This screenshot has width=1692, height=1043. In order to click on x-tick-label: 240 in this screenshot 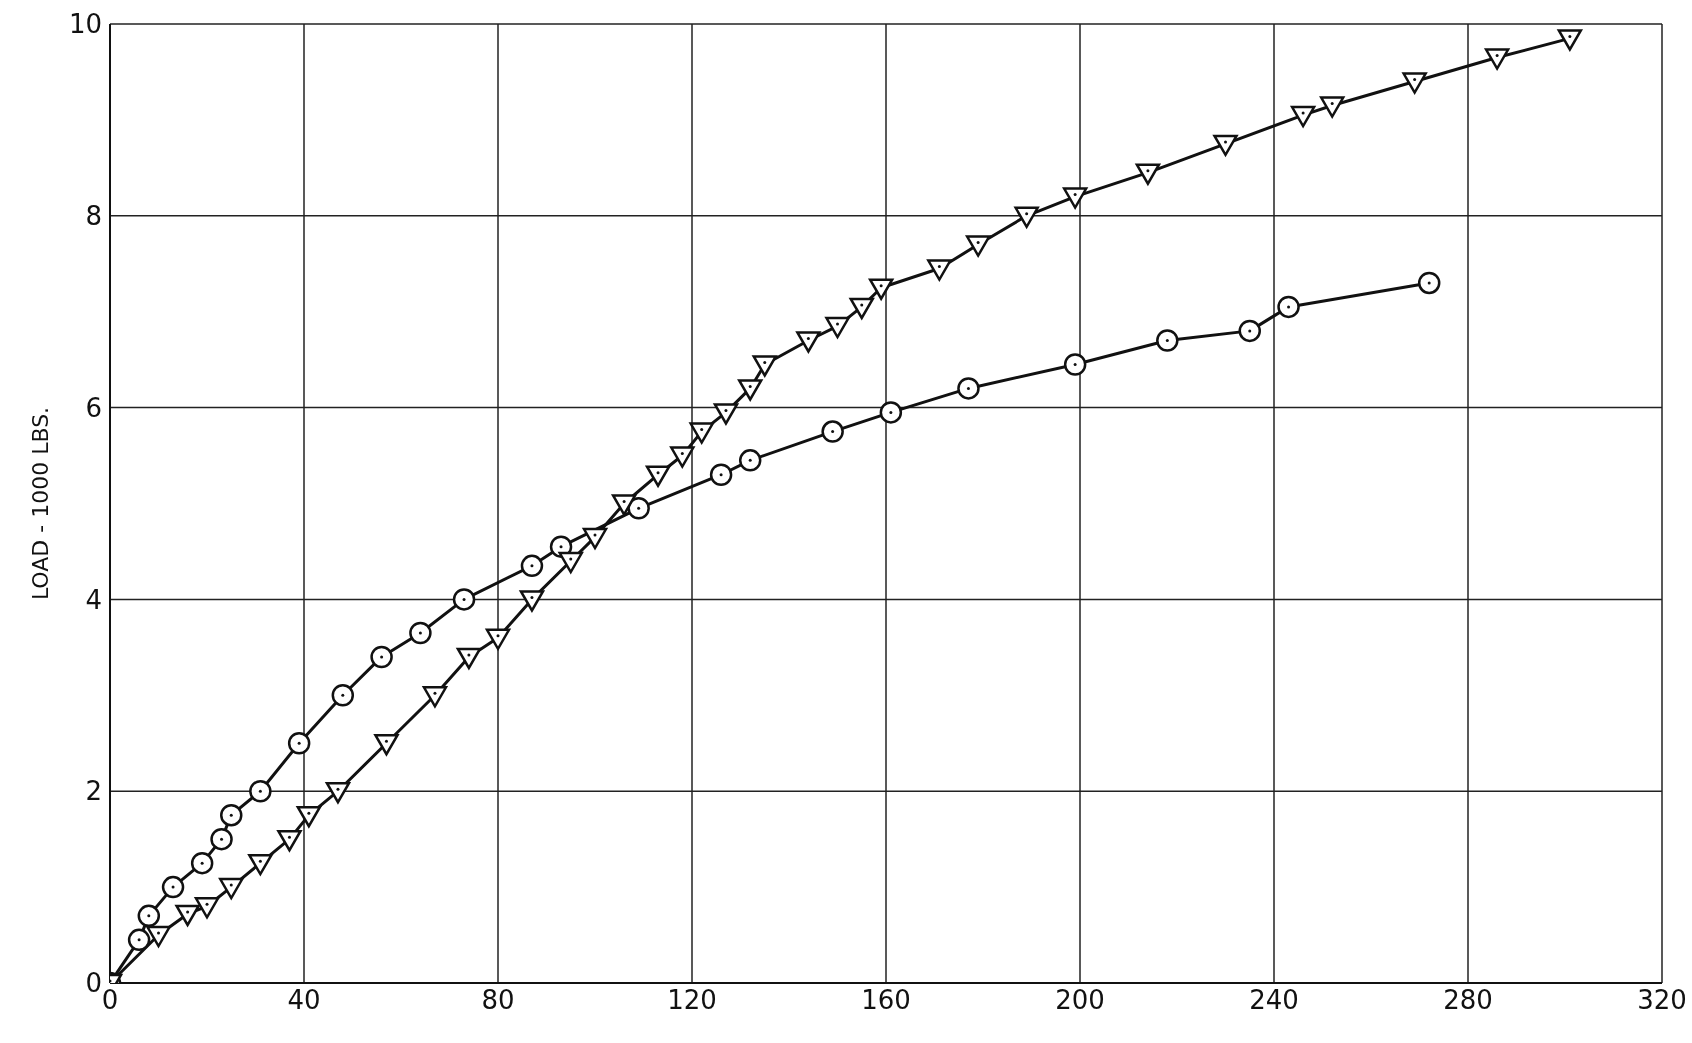, I will do `click(1274, 1000)`.